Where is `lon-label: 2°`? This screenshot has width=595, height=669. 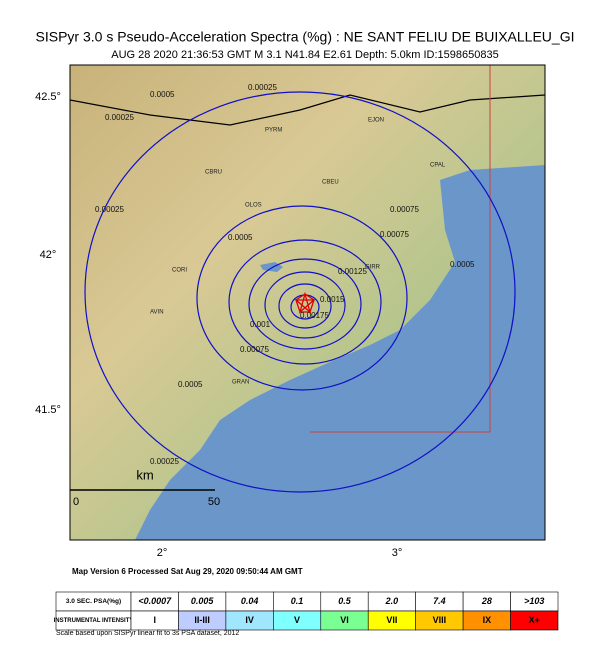 lon-label: 2° is located at coordinates (162, 553).